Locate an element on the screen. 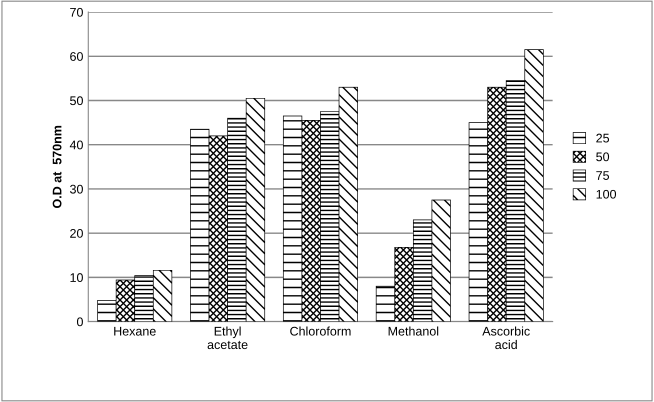  legend-label: 100 is located at coordinates (606, 194).